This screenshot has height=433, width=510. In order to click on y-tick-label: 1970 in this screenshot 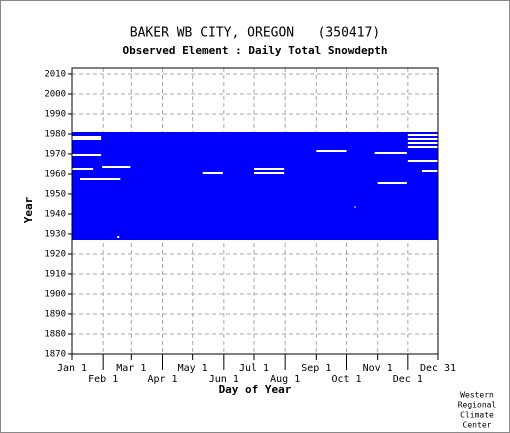, I will do `click(55, 155)`.